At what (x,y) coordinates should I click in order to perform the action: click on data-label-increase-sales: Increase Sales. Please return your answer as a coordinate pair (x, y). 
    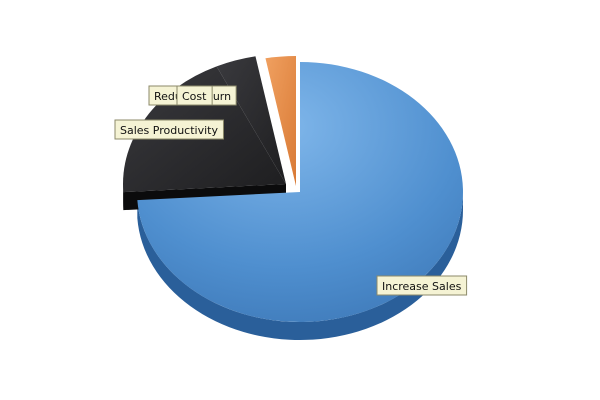
    Looking at the image, I should click on (422, 285).